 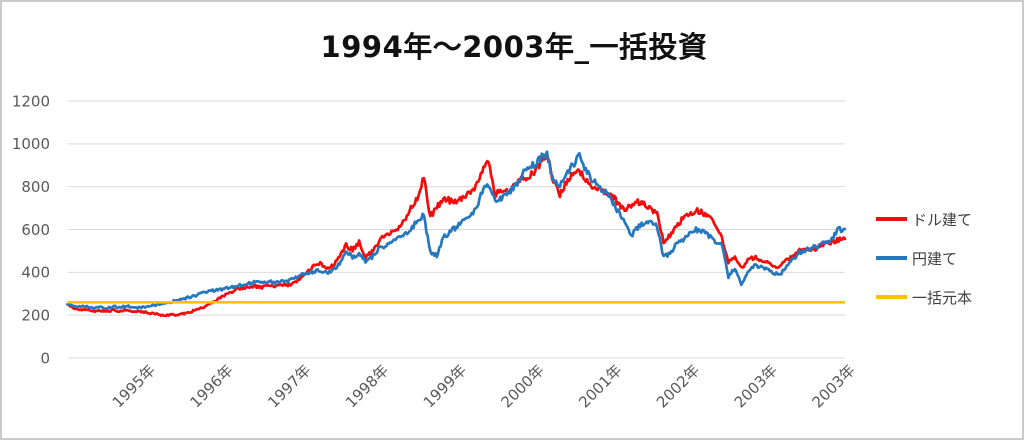 What do you see at coordinates (514, 47) in the screenshot?
I see `chart-title: 1994年～2003年_一括投資` at bounding box center [514, 47].